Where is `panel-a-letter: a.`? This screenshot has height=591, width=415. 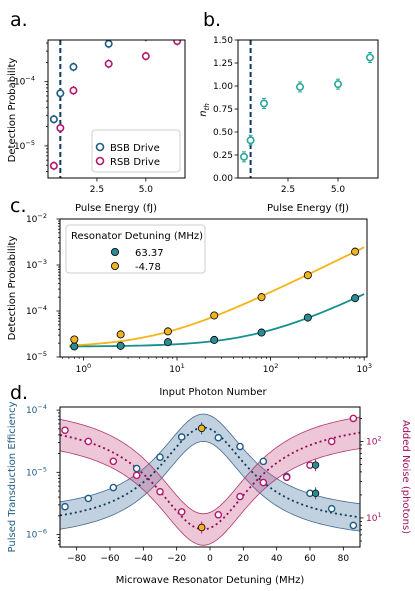 panel-a-letter: a. is located at coordinates (19, 20).